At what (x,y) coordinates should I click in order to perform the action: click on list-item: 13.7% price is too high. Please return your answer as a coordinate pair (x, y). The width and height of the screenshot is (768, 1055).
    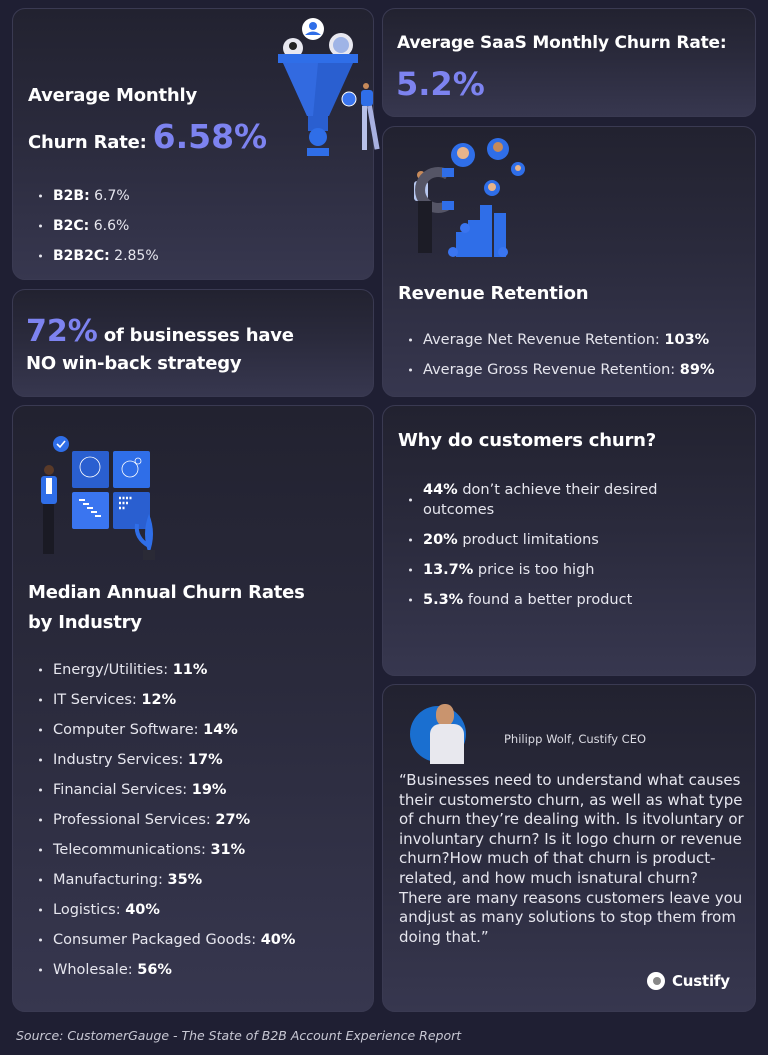
    Looking at the image, I should click on (549, 570).